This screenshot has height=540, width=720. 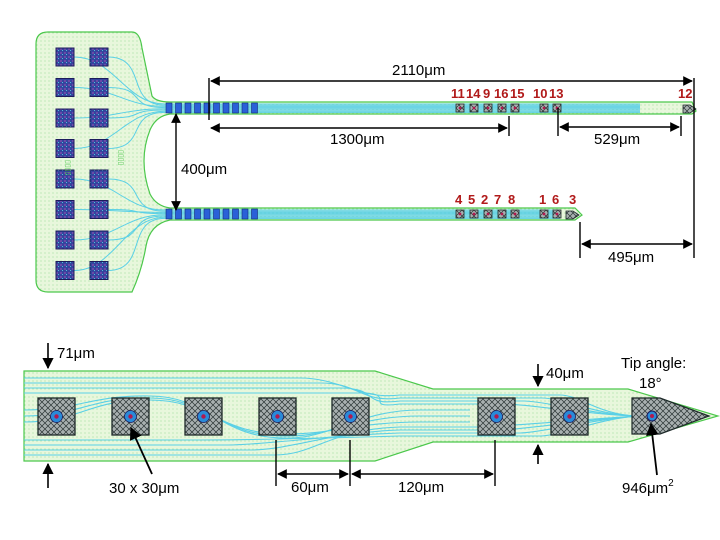 What do you see at coordinates (619, 122) in the screenshot?
I see `dimension-upper-tip-span` at bounding box center [619, 122].